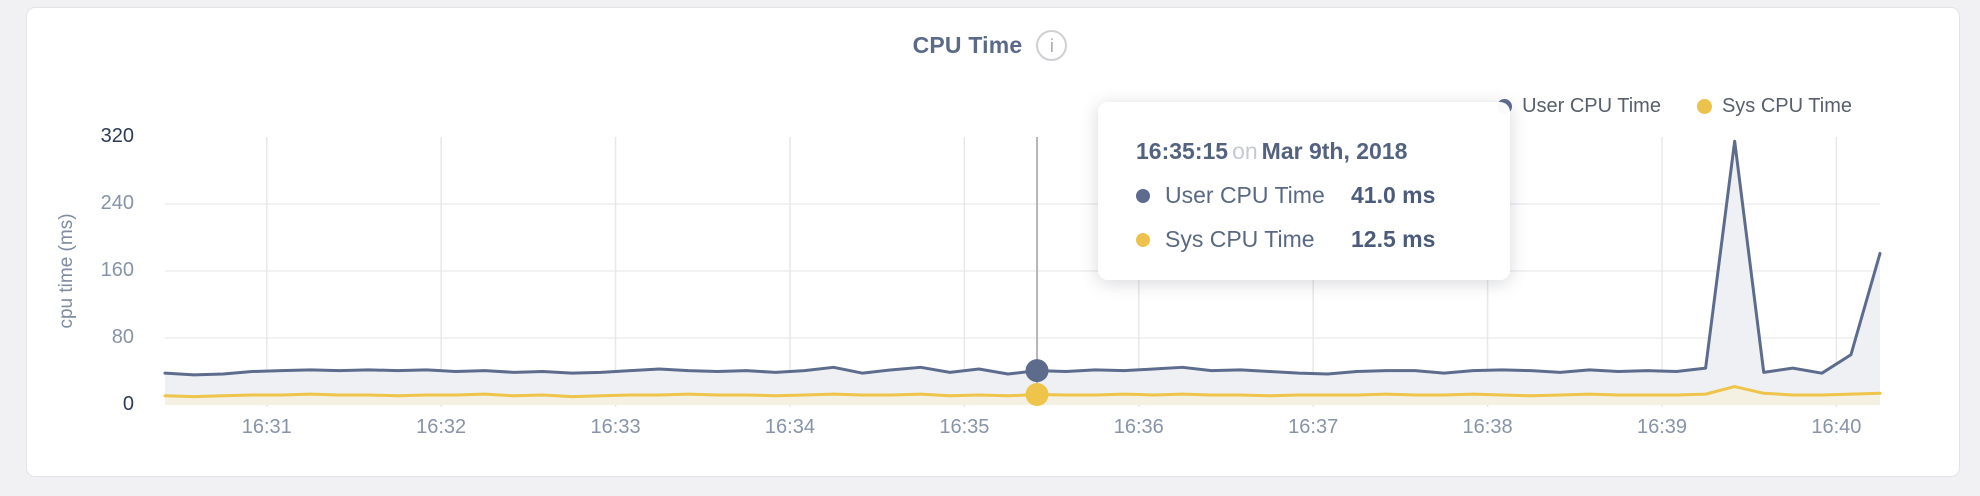  Describe the element at coordinates (1240, 239) in the screenshot. I see `tooltip-sys-label: Sys CPU Time` at that location.